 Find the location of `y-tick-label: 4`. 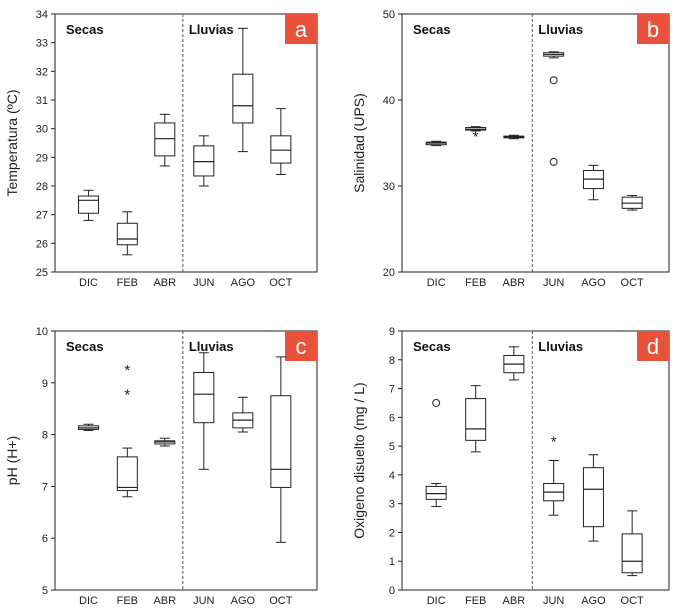

y-tick-label: 4 is located at coordinates (392, 476).